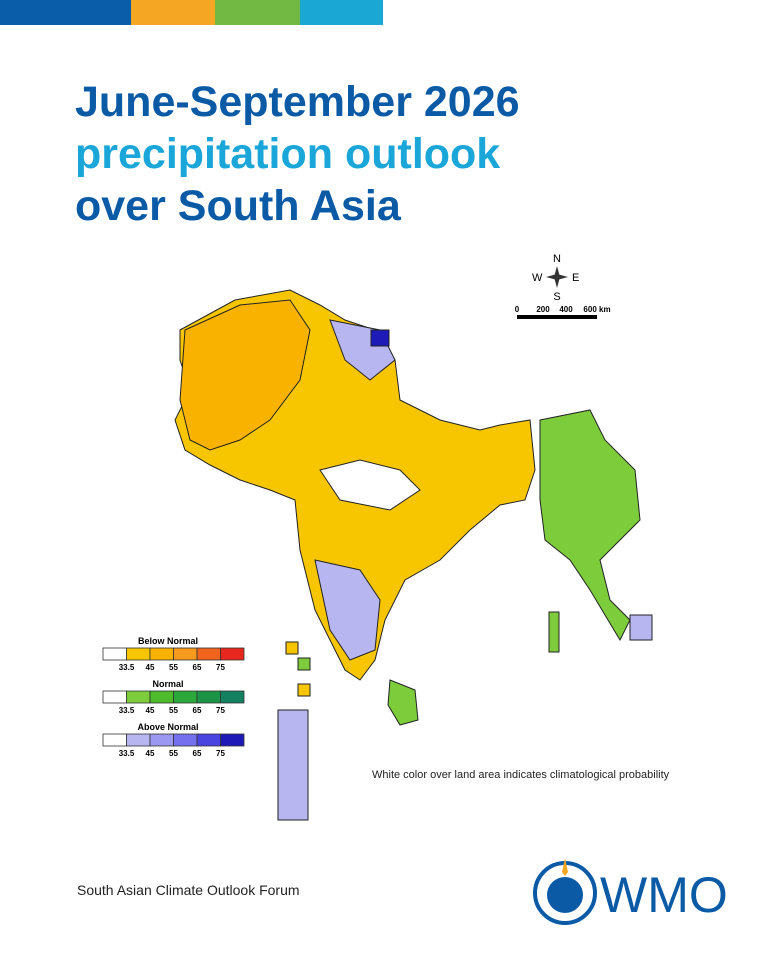  What do you see at coordinates (517, 309) in the screenshot?
I see `scale-label: 0` at bounding box center [517, 309].